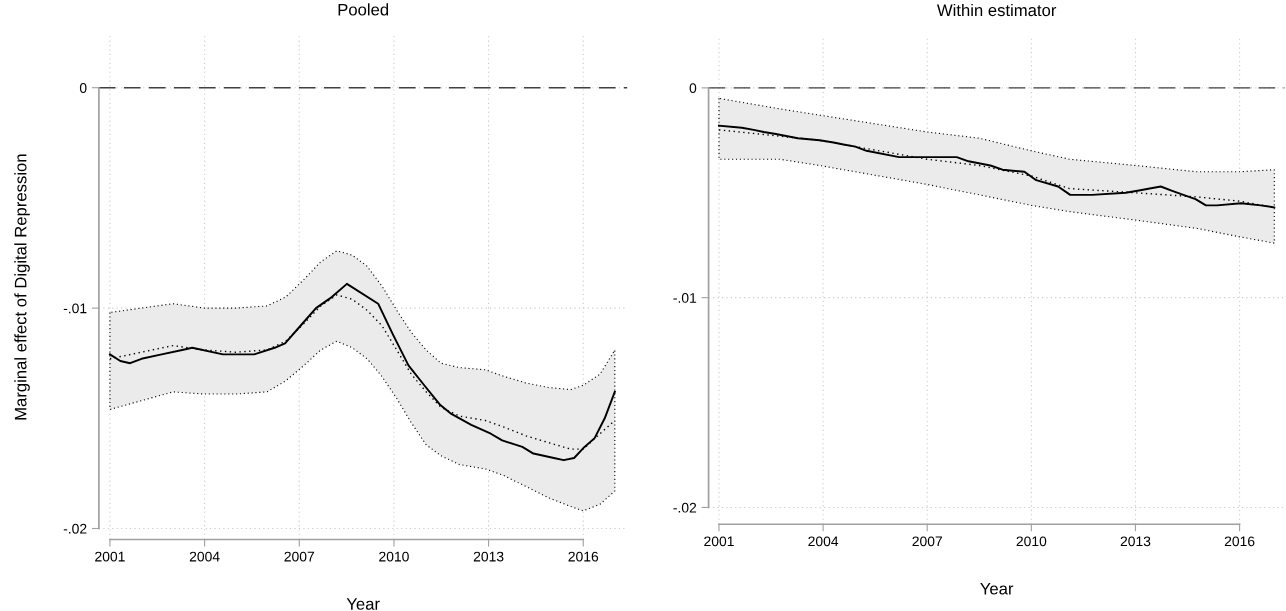 This screenshot has width=1286, height=611. Describe the element at coordinates (22, 287) in the screenshot. I see `y-axis-title: Marginal effect of Digital Repression` at that location.